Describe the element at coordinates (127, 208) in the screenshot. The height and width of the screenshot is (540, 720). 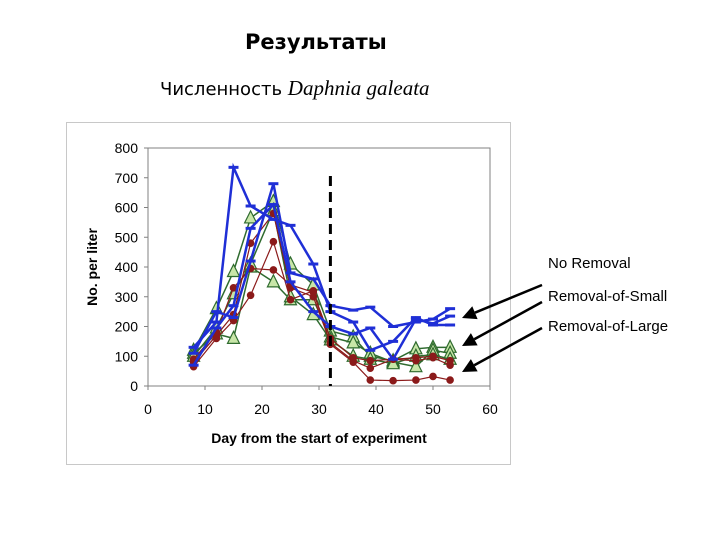
I see `y-tick-label: 600` at that location.